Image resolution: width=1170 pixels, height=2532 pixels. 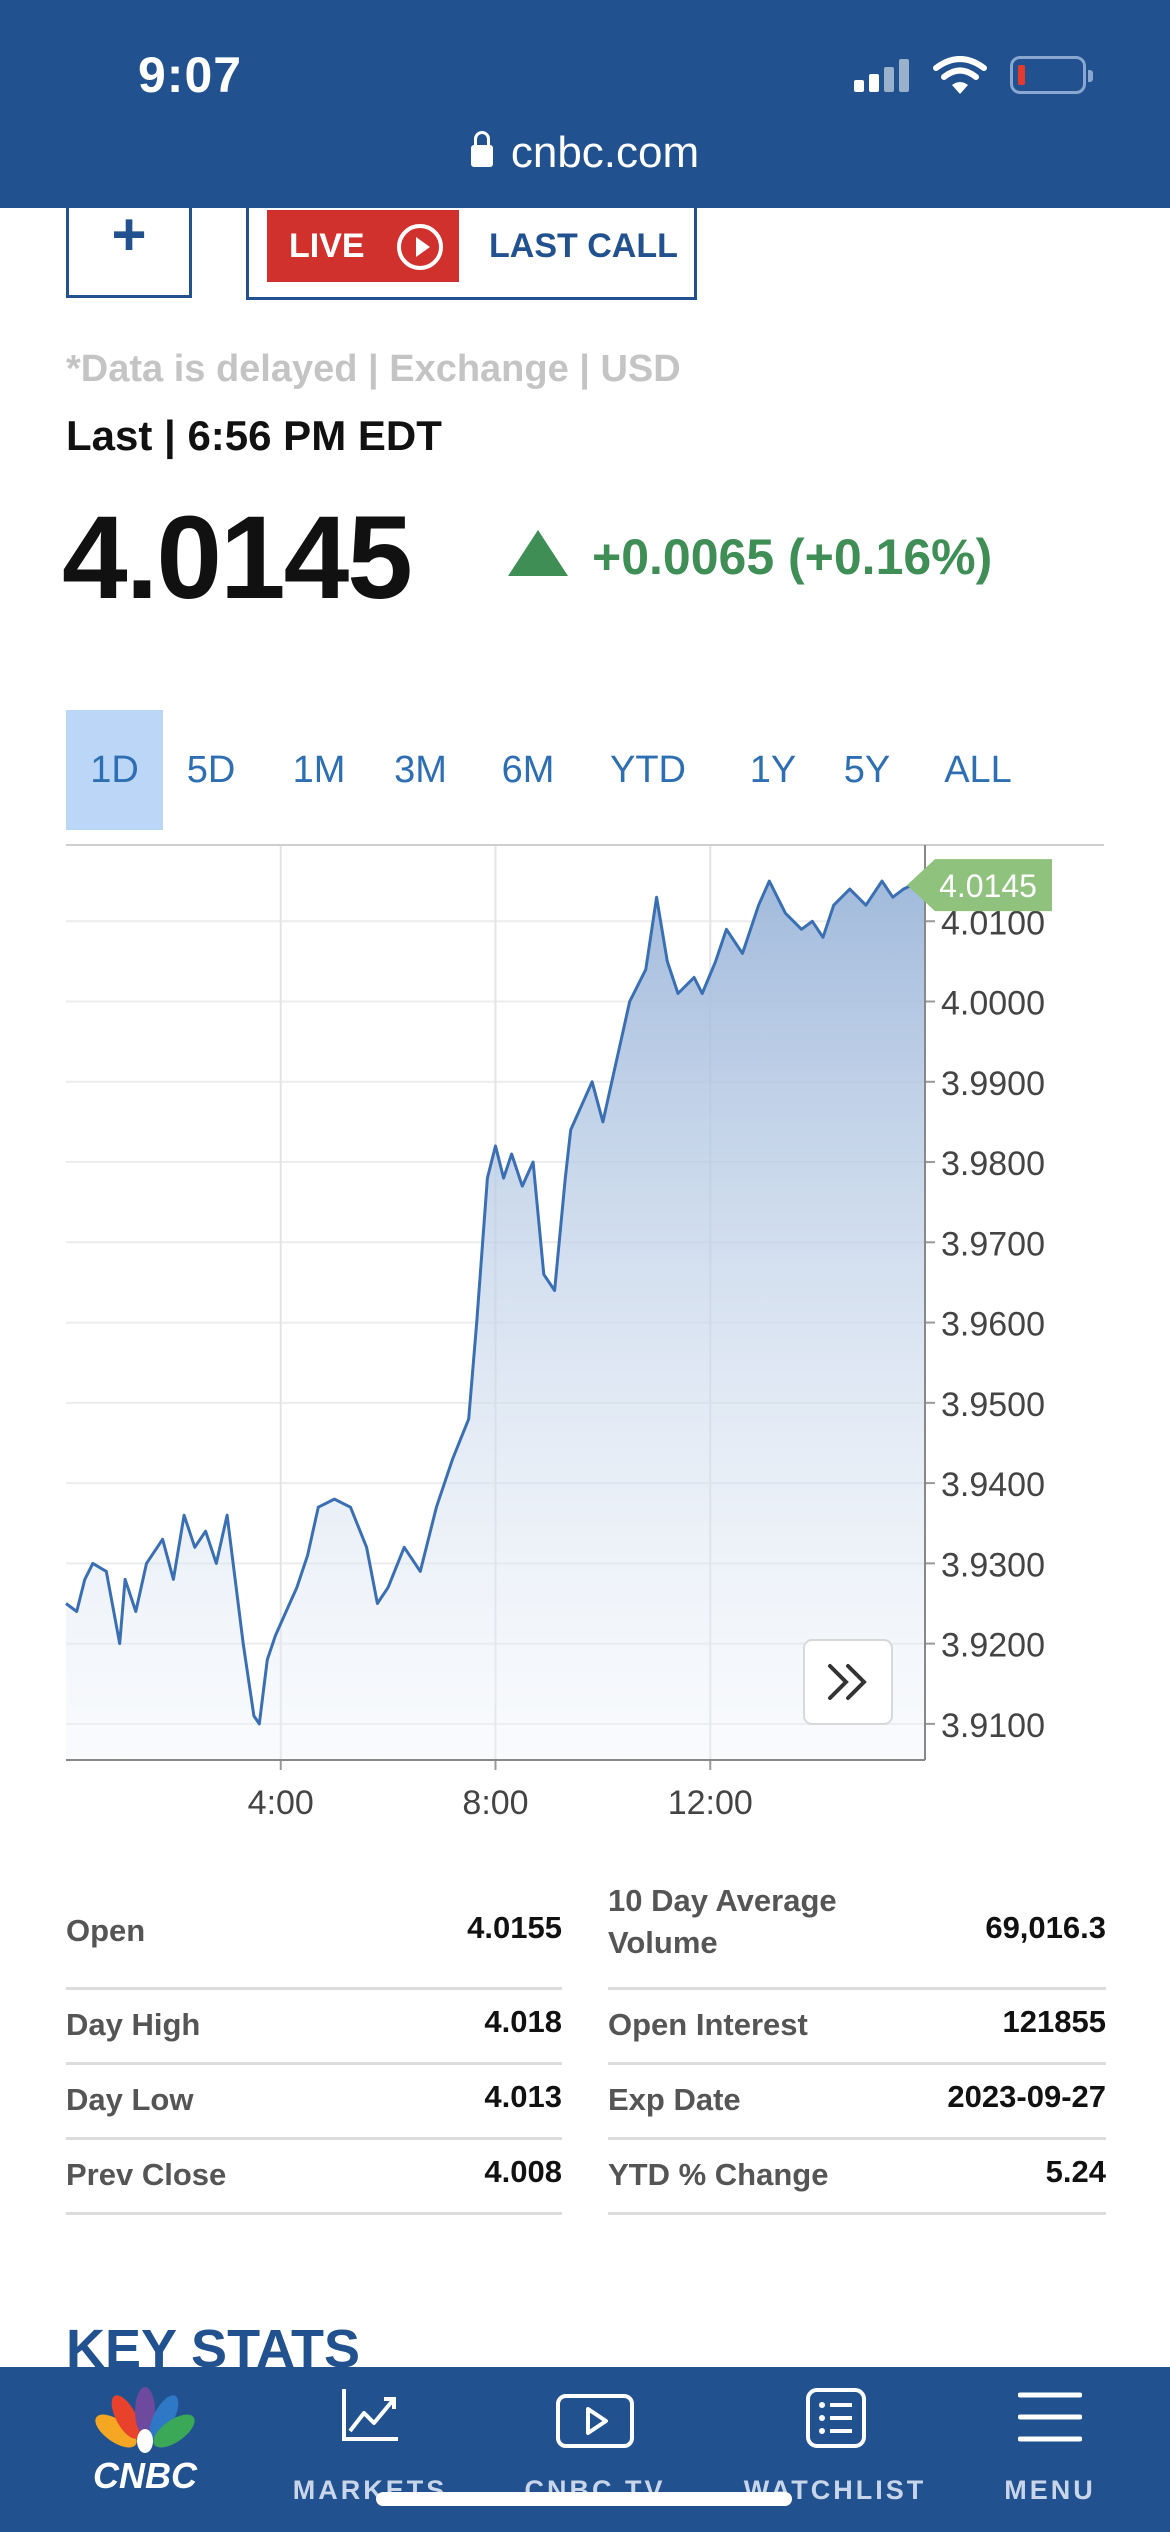 I want to click on tab-all: ALL, so click(x=978, y=770).